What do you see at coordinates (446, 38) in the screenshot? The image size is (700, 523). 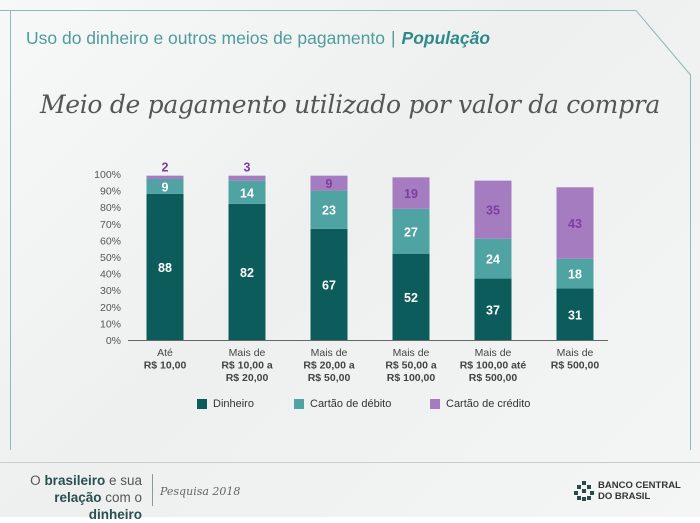 I see `header-section: População` at bounding box center [446, 38].